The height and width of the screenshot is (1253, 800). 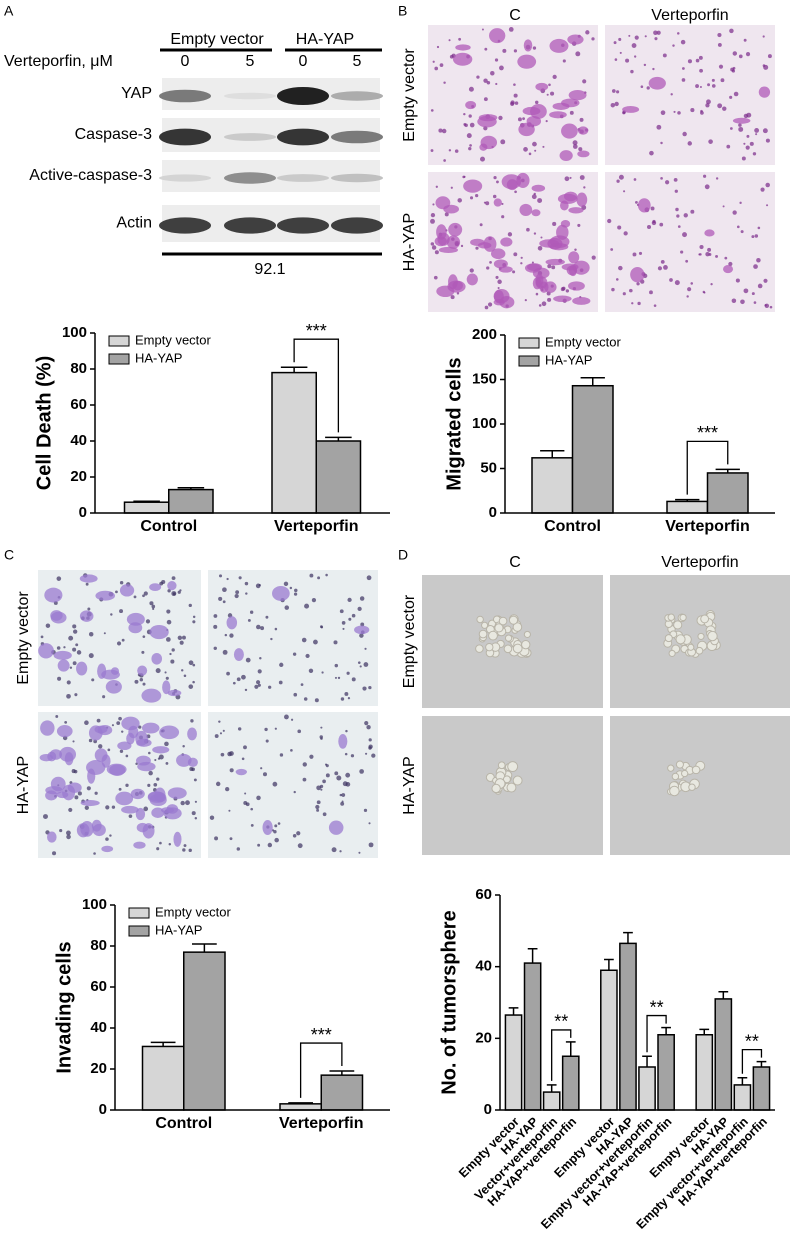 I want to click on y-tick-label: 40, so click(x=483, y=966).